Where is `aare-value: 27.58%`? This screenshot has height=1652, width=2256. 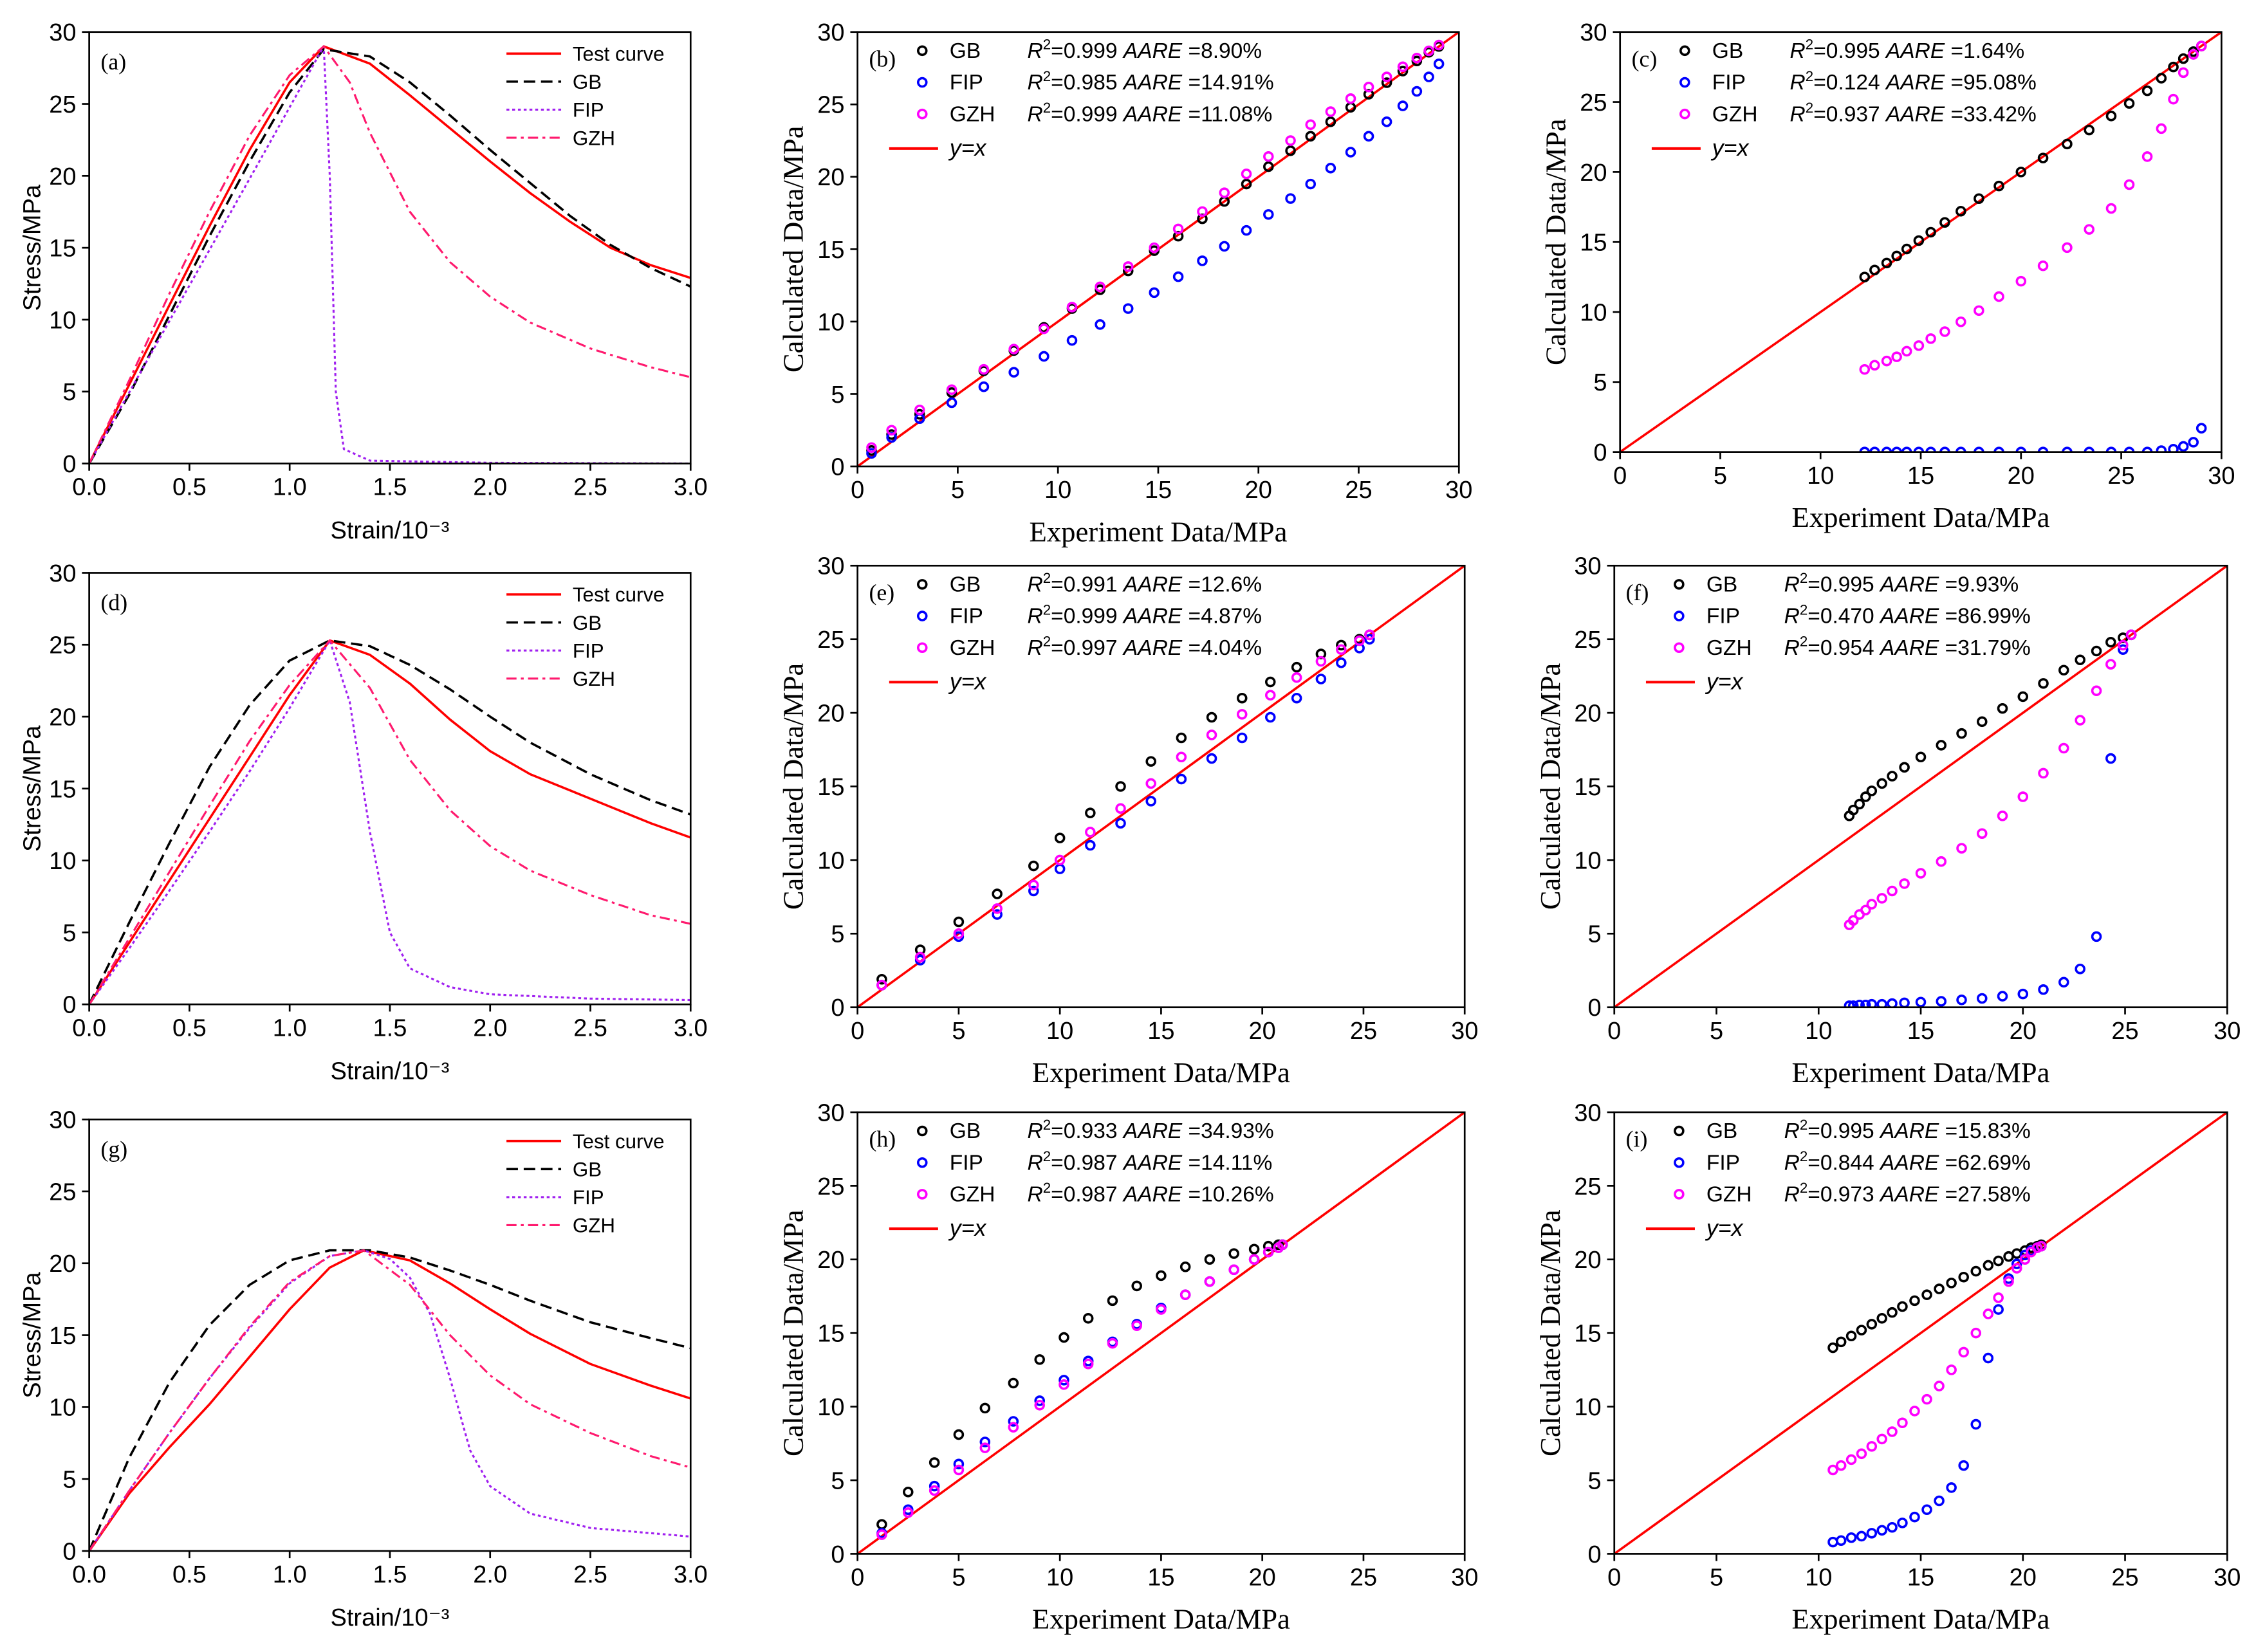
aare-value: 27.58% is located at coordinates (1994, 1195).